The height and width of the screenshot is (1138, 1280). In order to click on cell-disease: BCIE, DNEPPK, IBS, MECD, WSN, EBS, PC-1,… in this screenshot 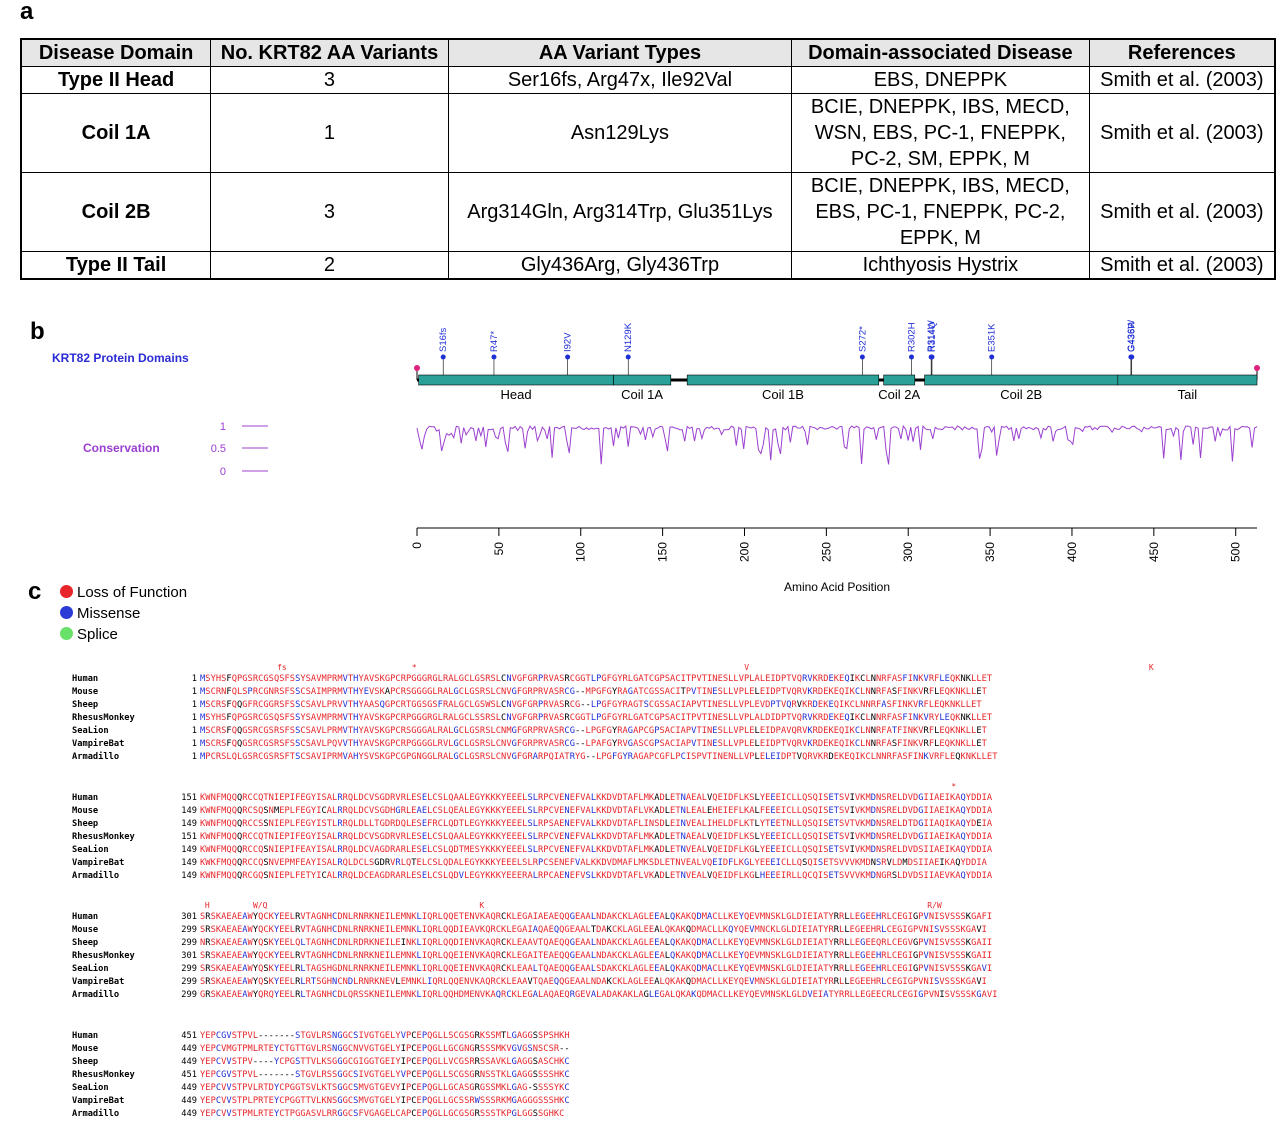, I will do `click(940, 133)`.